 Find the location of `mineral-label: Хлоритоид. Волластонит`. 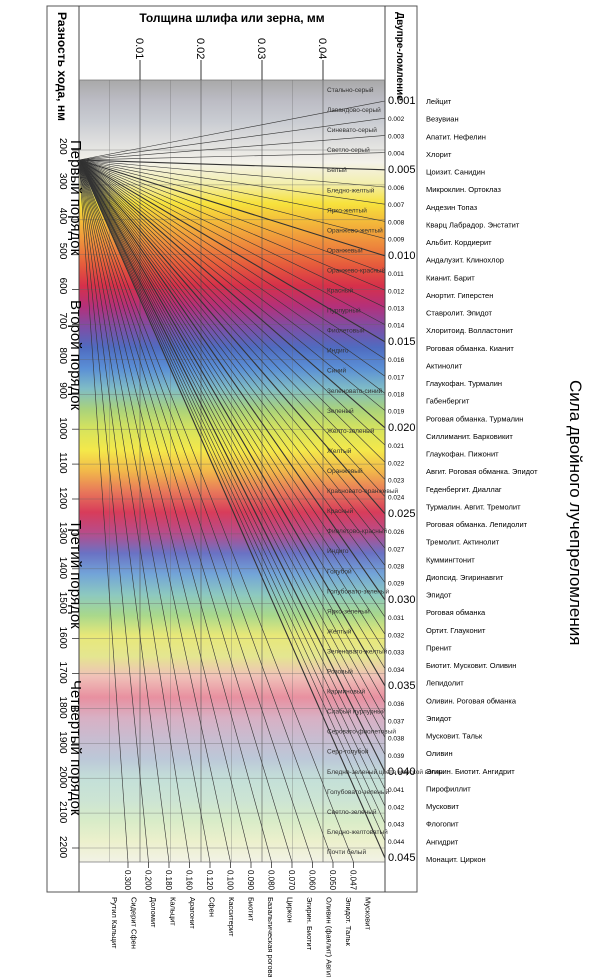

mineral-label: Хлоритоид. Волластонит is located at coordinates (470, 330).